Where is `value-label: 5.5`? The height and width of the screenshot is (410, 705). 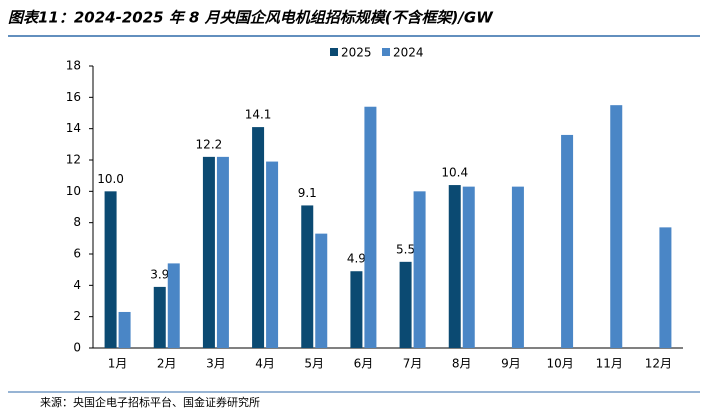 value-label: 5.5 is located at coordinates (405, 249).